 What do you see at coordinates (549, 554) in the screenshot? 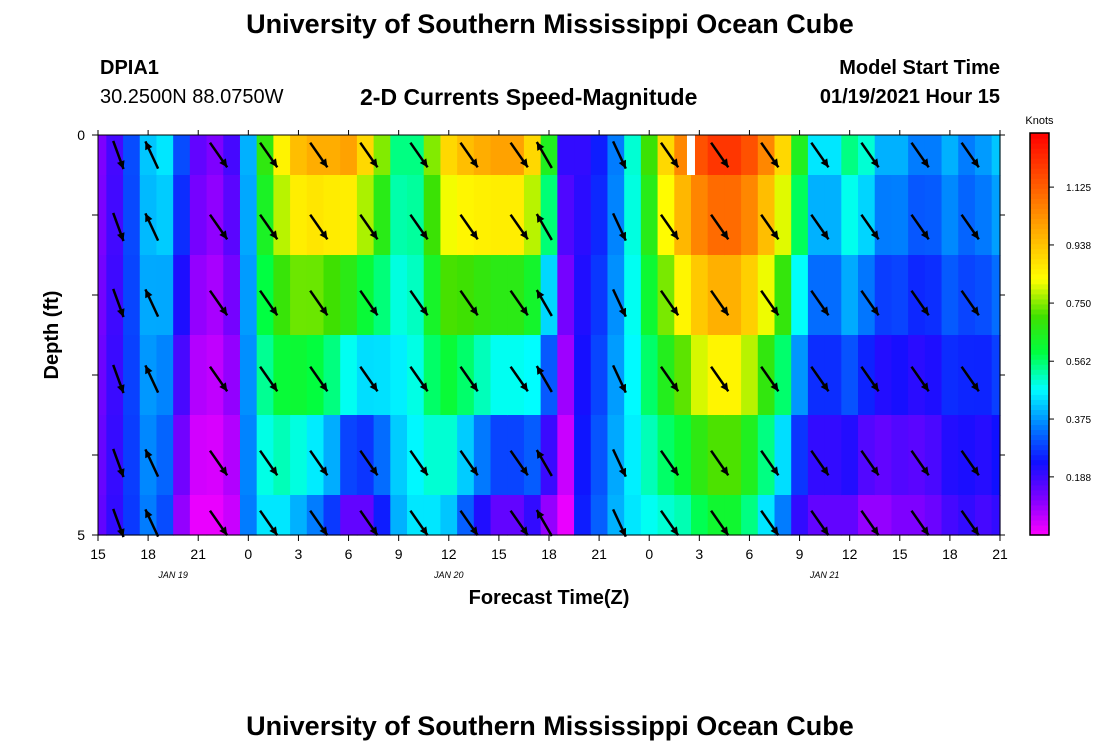
I see `x-tick-label: 18` at bounding box center [549, 554].